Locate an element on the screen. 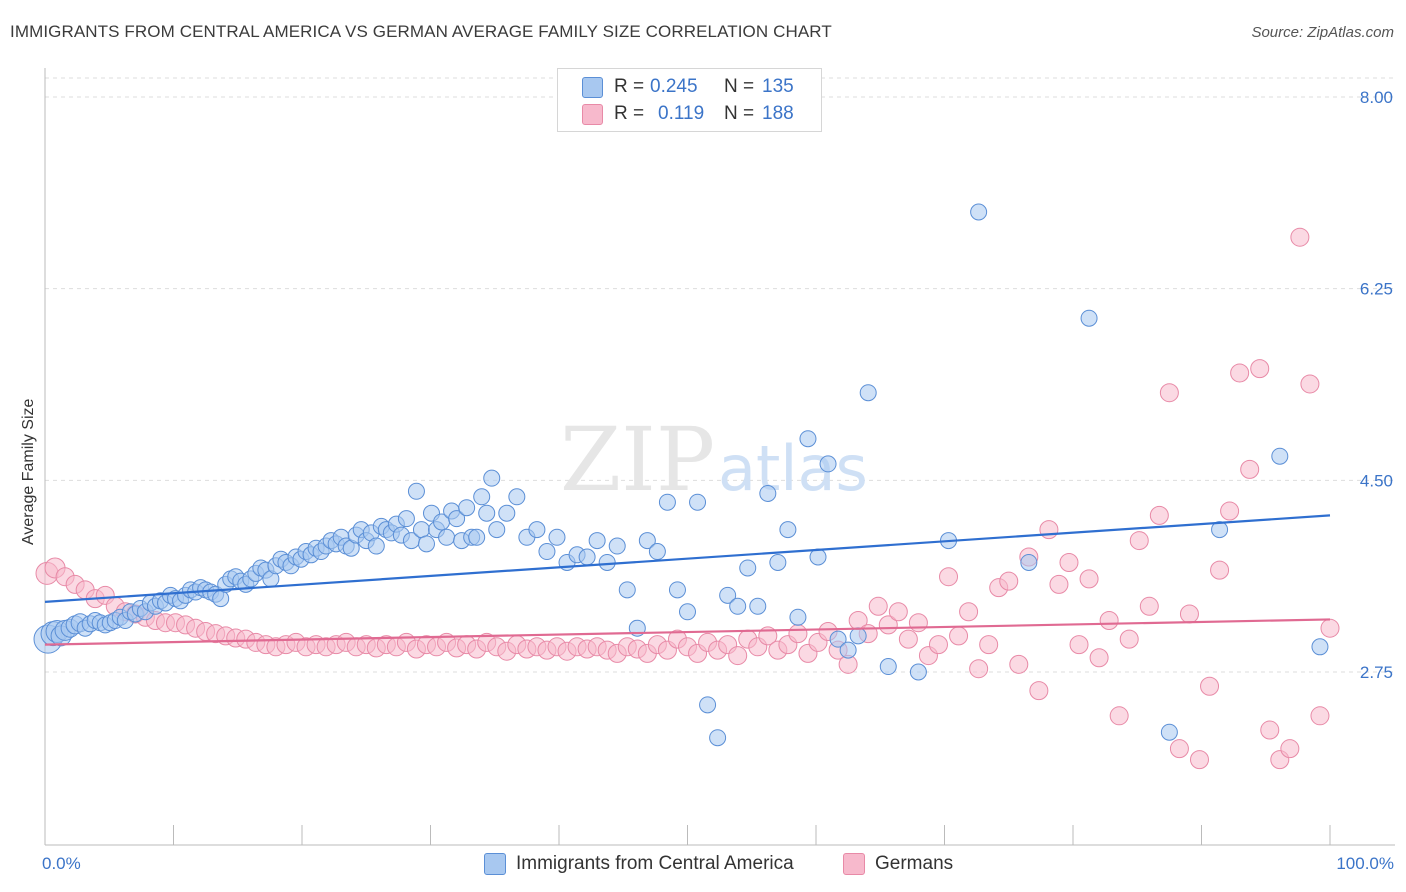 This screenshot has height=892, width=1406. y-axis-title: Average Family Size is located at coordinates (28, 471).